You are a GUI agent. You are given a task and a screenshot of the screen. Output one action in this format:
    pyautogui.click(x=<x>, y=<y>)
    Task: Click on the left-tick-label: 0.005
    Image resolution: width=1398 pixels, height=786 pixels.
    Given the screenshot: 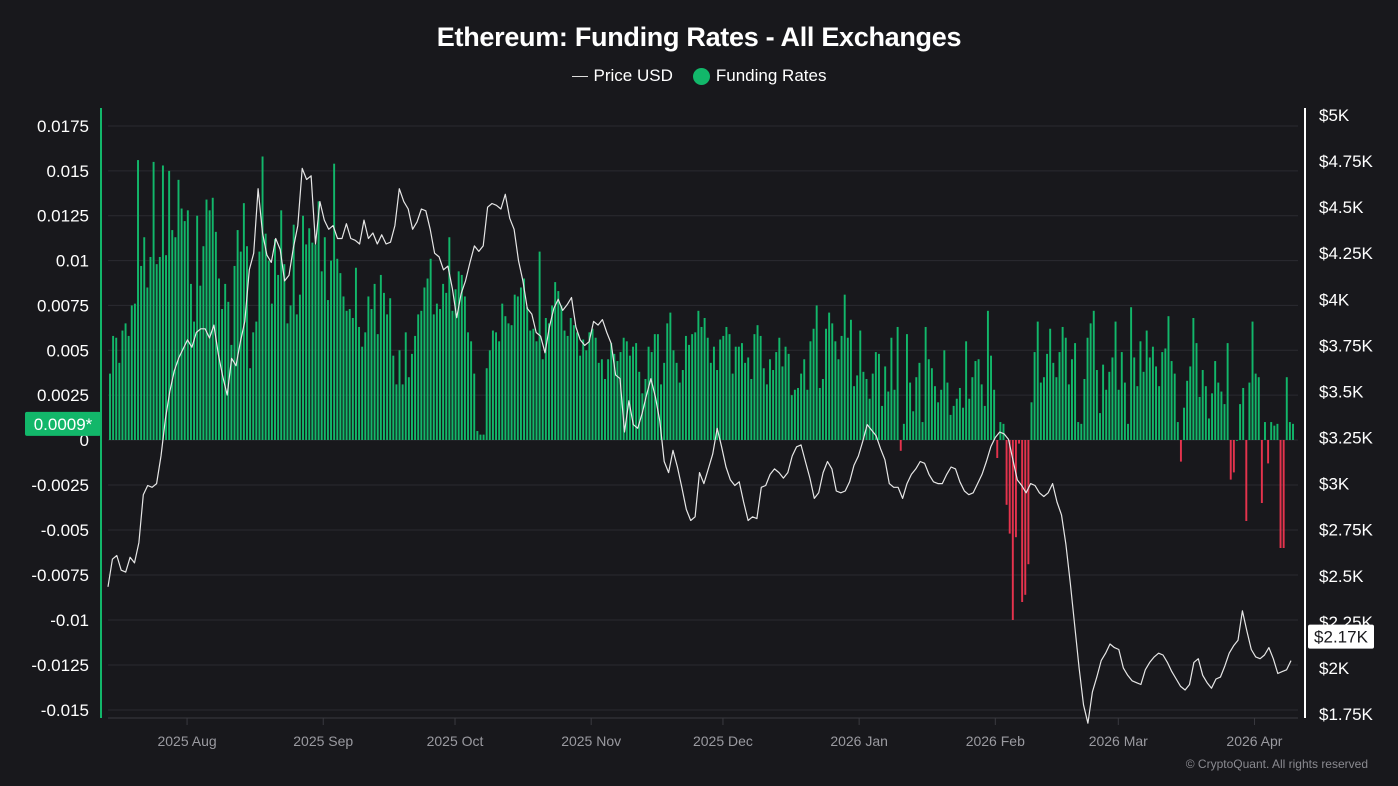 What is the action you would take?
    pyautogui.click(x=67, y=350)
    